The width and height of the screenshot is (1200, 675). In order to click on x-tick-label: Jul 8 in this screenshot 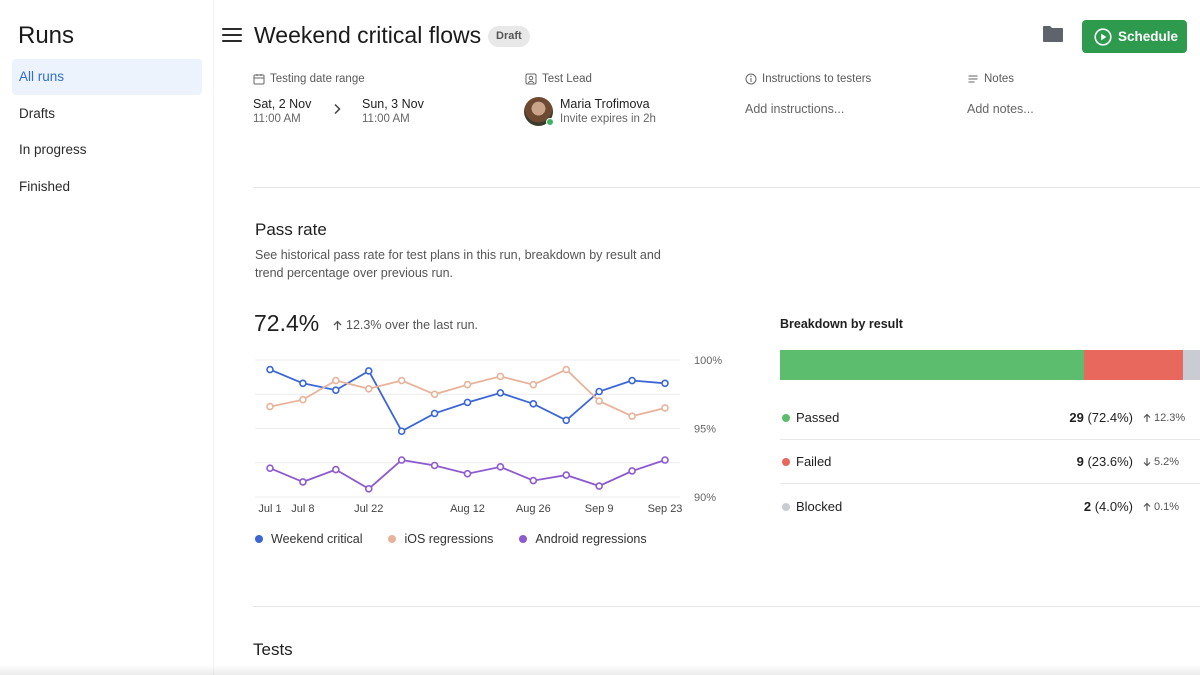, I will do `click(302, 509)`.